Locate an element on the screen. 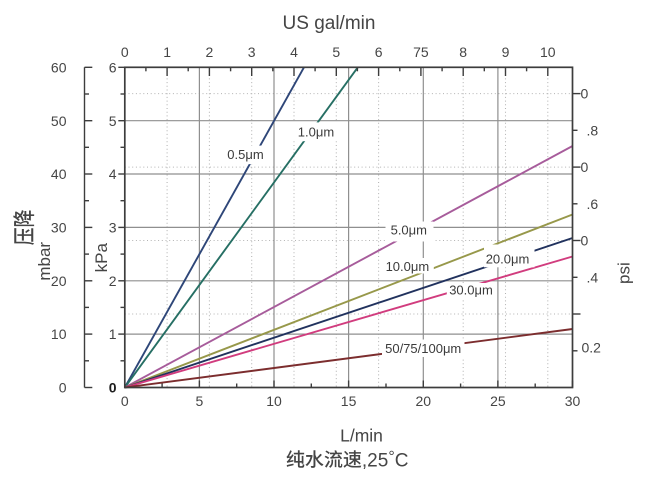  svg-text: 75 is located at coordinates (421, 52).